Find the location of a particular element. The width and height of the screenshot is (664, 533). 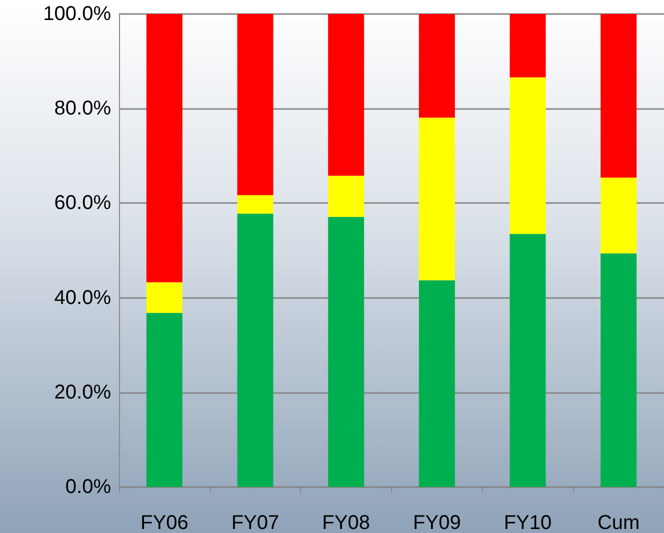

x-tick-label: FY07 is located at coordinates (255, 522).